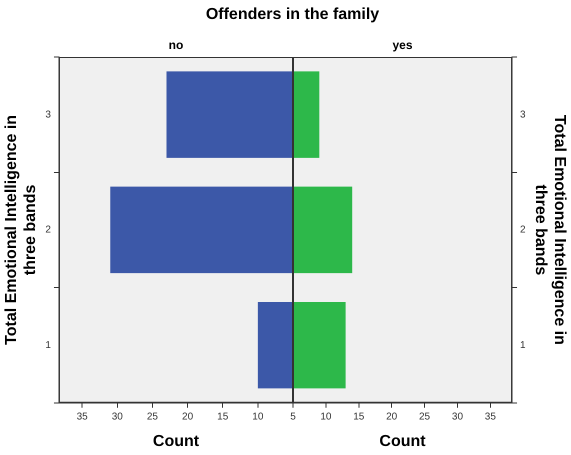  I want to click on chart-title: Offenders in the family, so click(292, 15).